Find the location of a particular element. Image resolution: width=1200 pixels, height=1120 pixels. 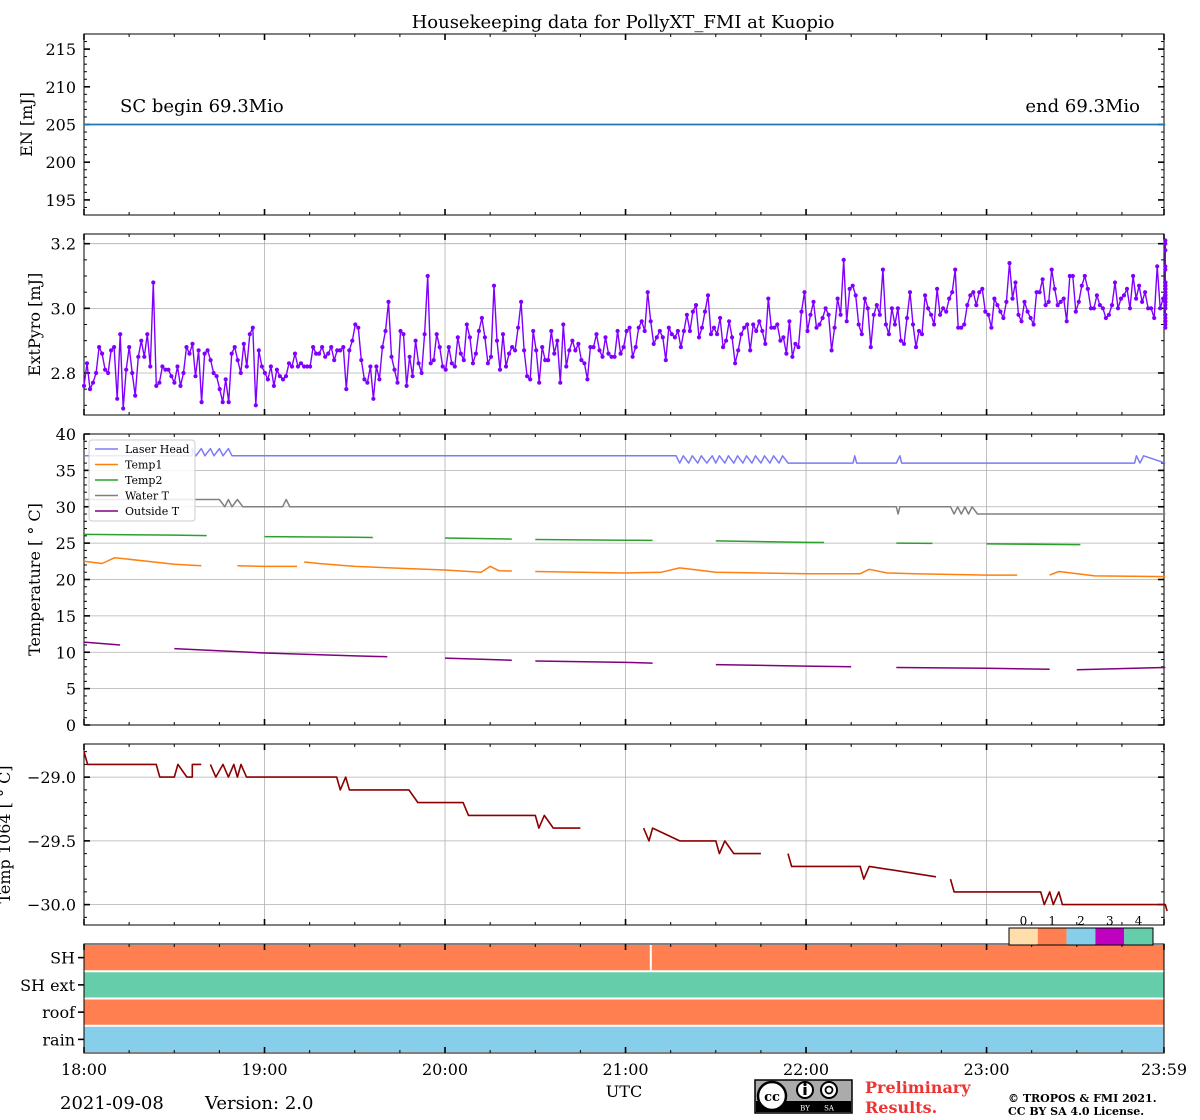

temp-series-outside-t is located at coordinates (624, 656).